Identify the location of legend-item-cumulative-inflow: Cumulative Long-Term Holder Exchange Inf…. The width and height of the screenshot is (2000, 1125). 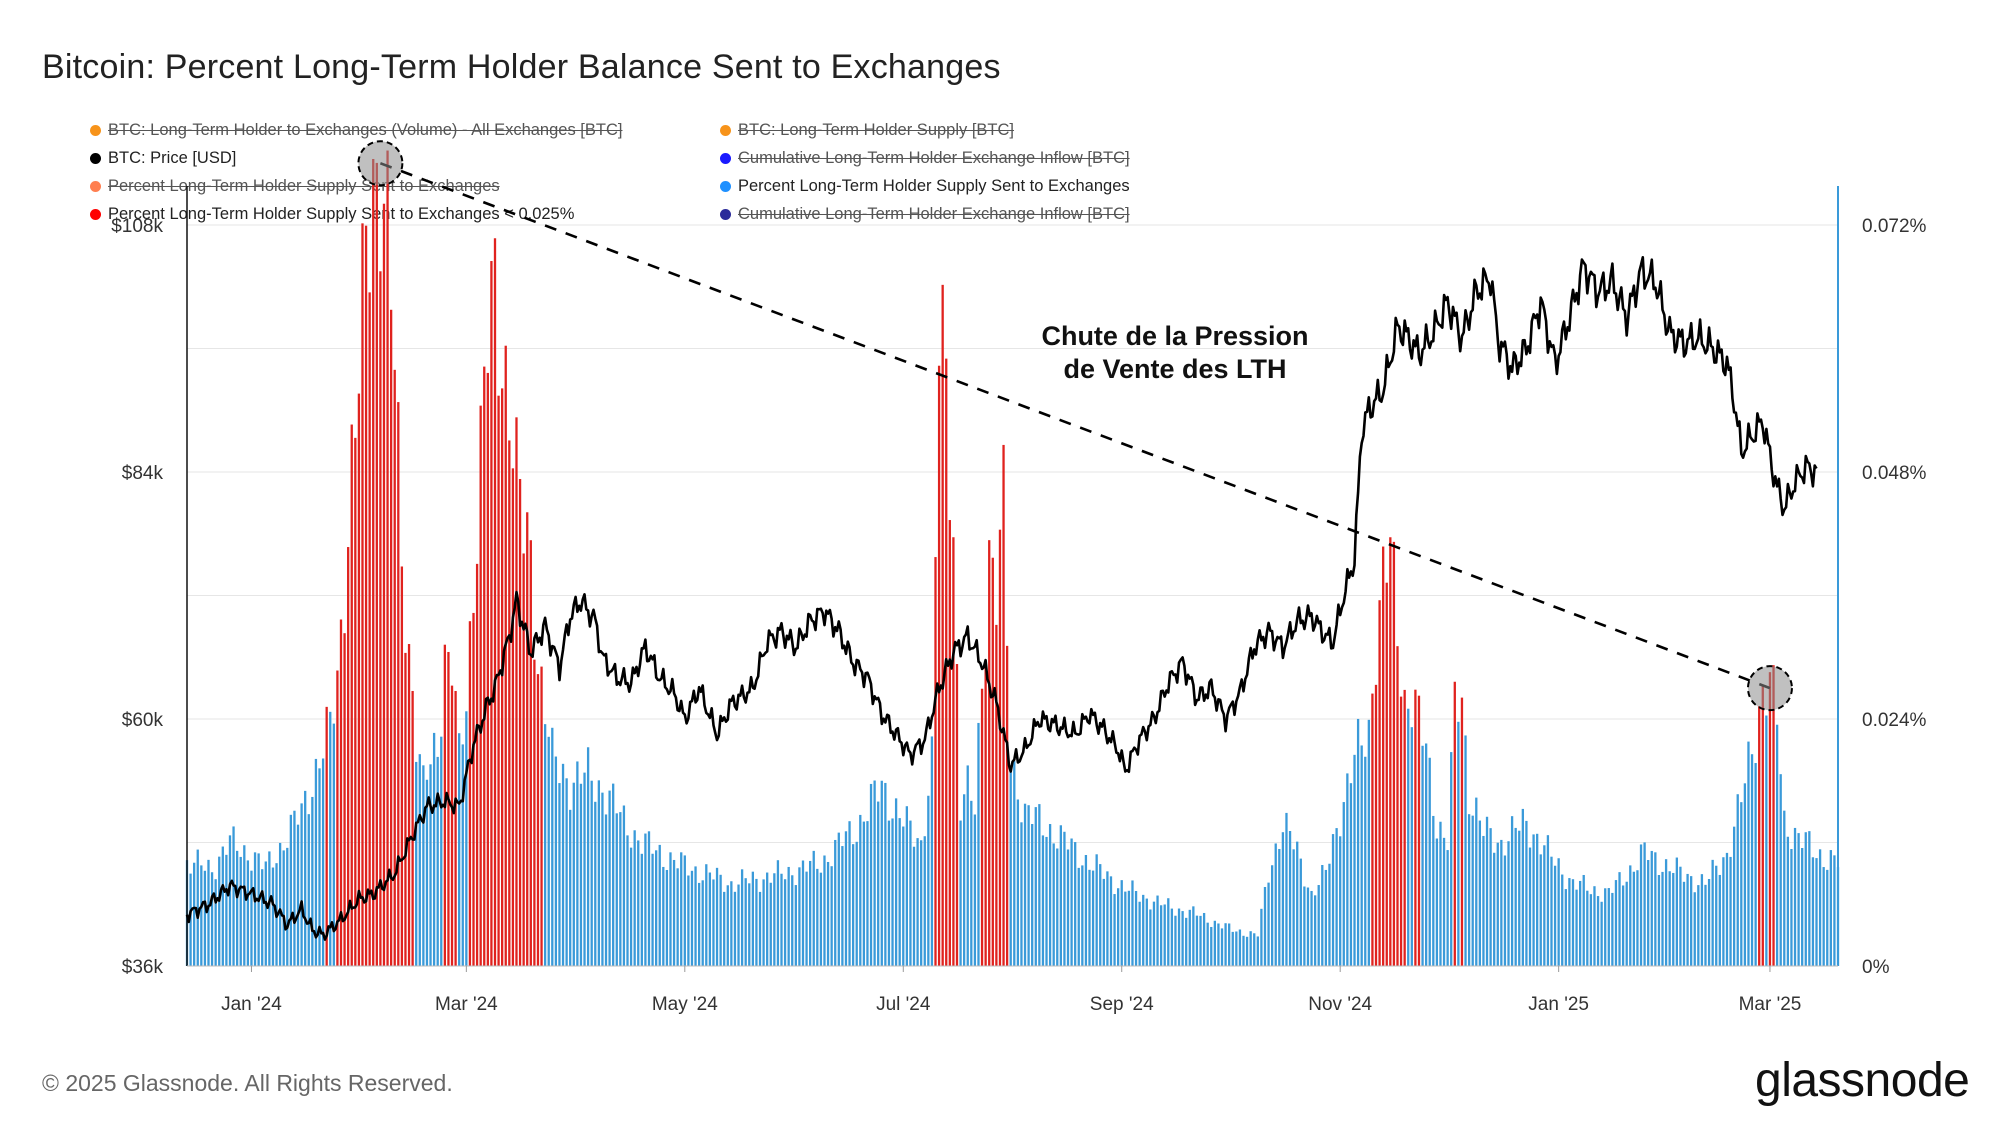
(925, 158).